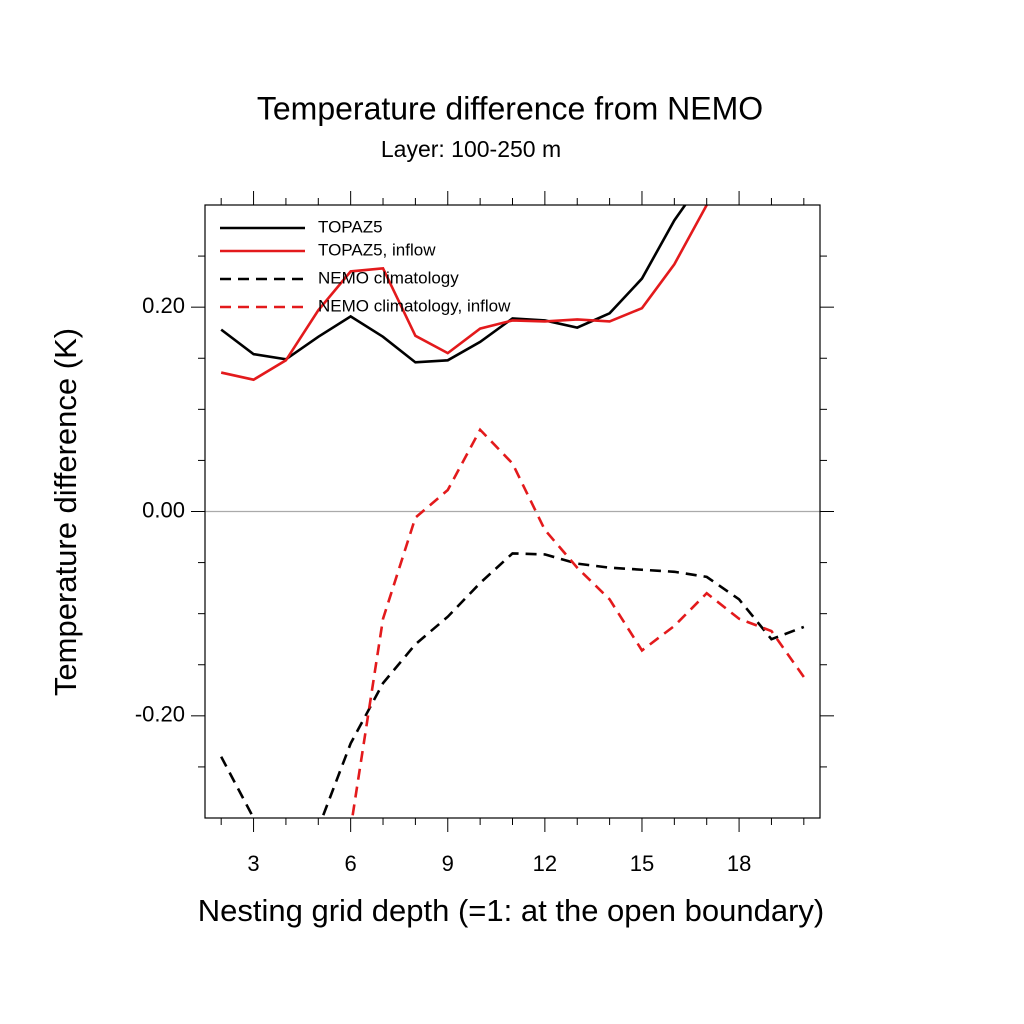 This screenshot has height=1024, width=1024. I want to click on legend-label: NEMO climatology, inflow, so click(414, 305).